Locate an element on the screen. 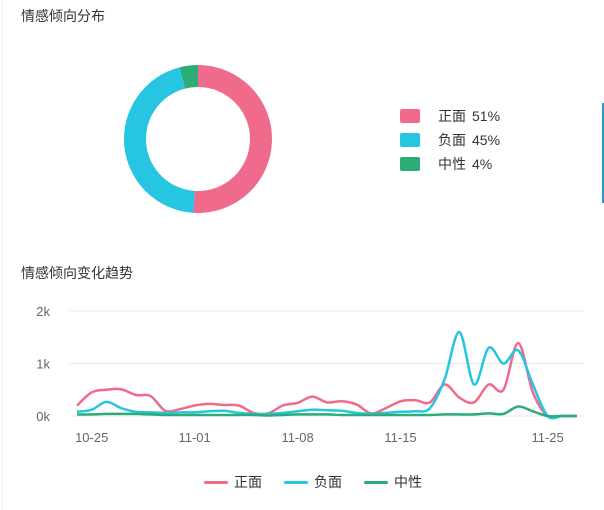 Image resolution: width=604 pixels, height=510 pixels. trend-legend-label-positive: 正面 is located at coordinates (248, 482).